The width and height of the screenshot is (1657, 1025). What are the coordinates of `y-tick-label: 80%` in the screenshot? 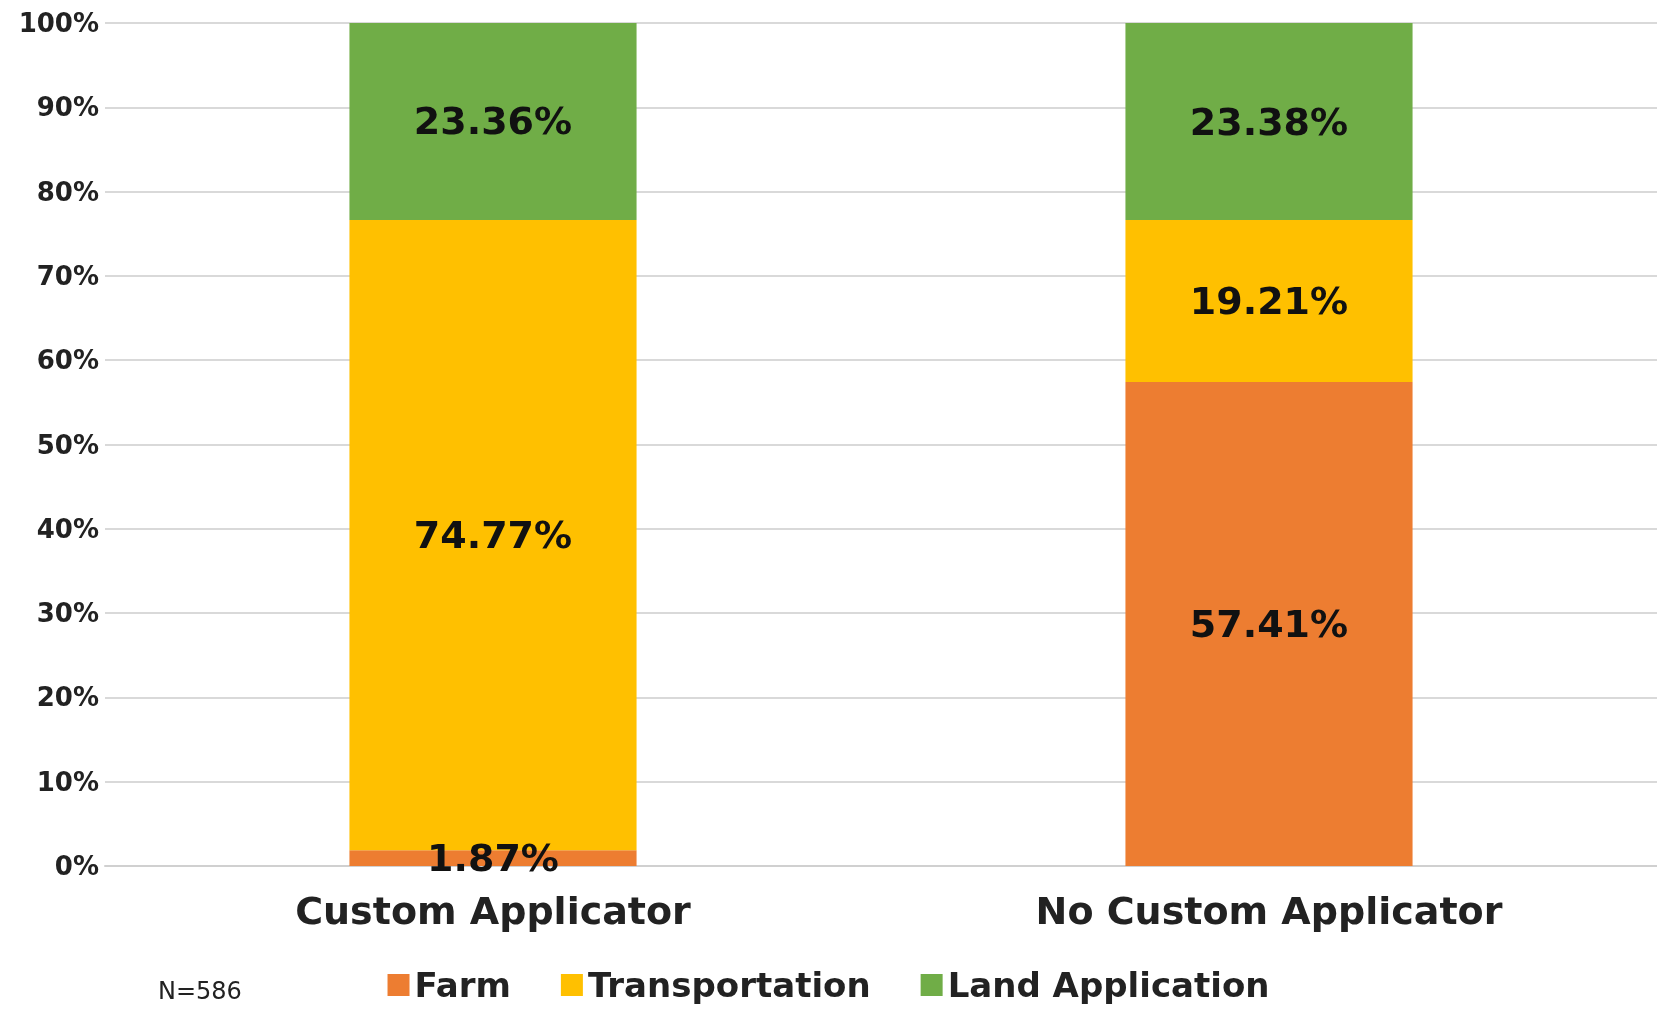 It's located at (67, 191).